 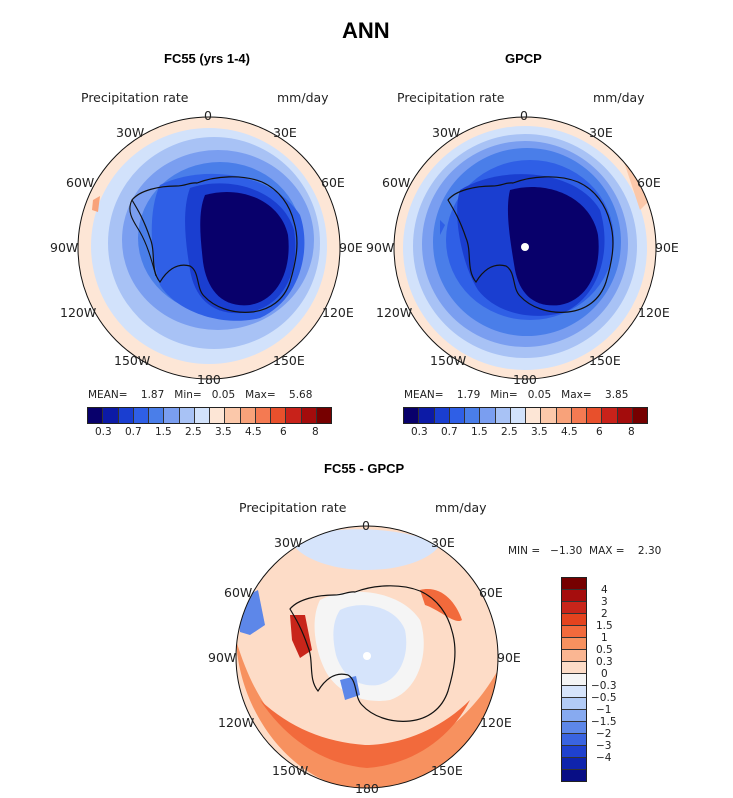 What do you see at coordinates (448, 360) in the screenshot?
I see `panel2-lon-150w: 150W` at bounding box center [448, 360].